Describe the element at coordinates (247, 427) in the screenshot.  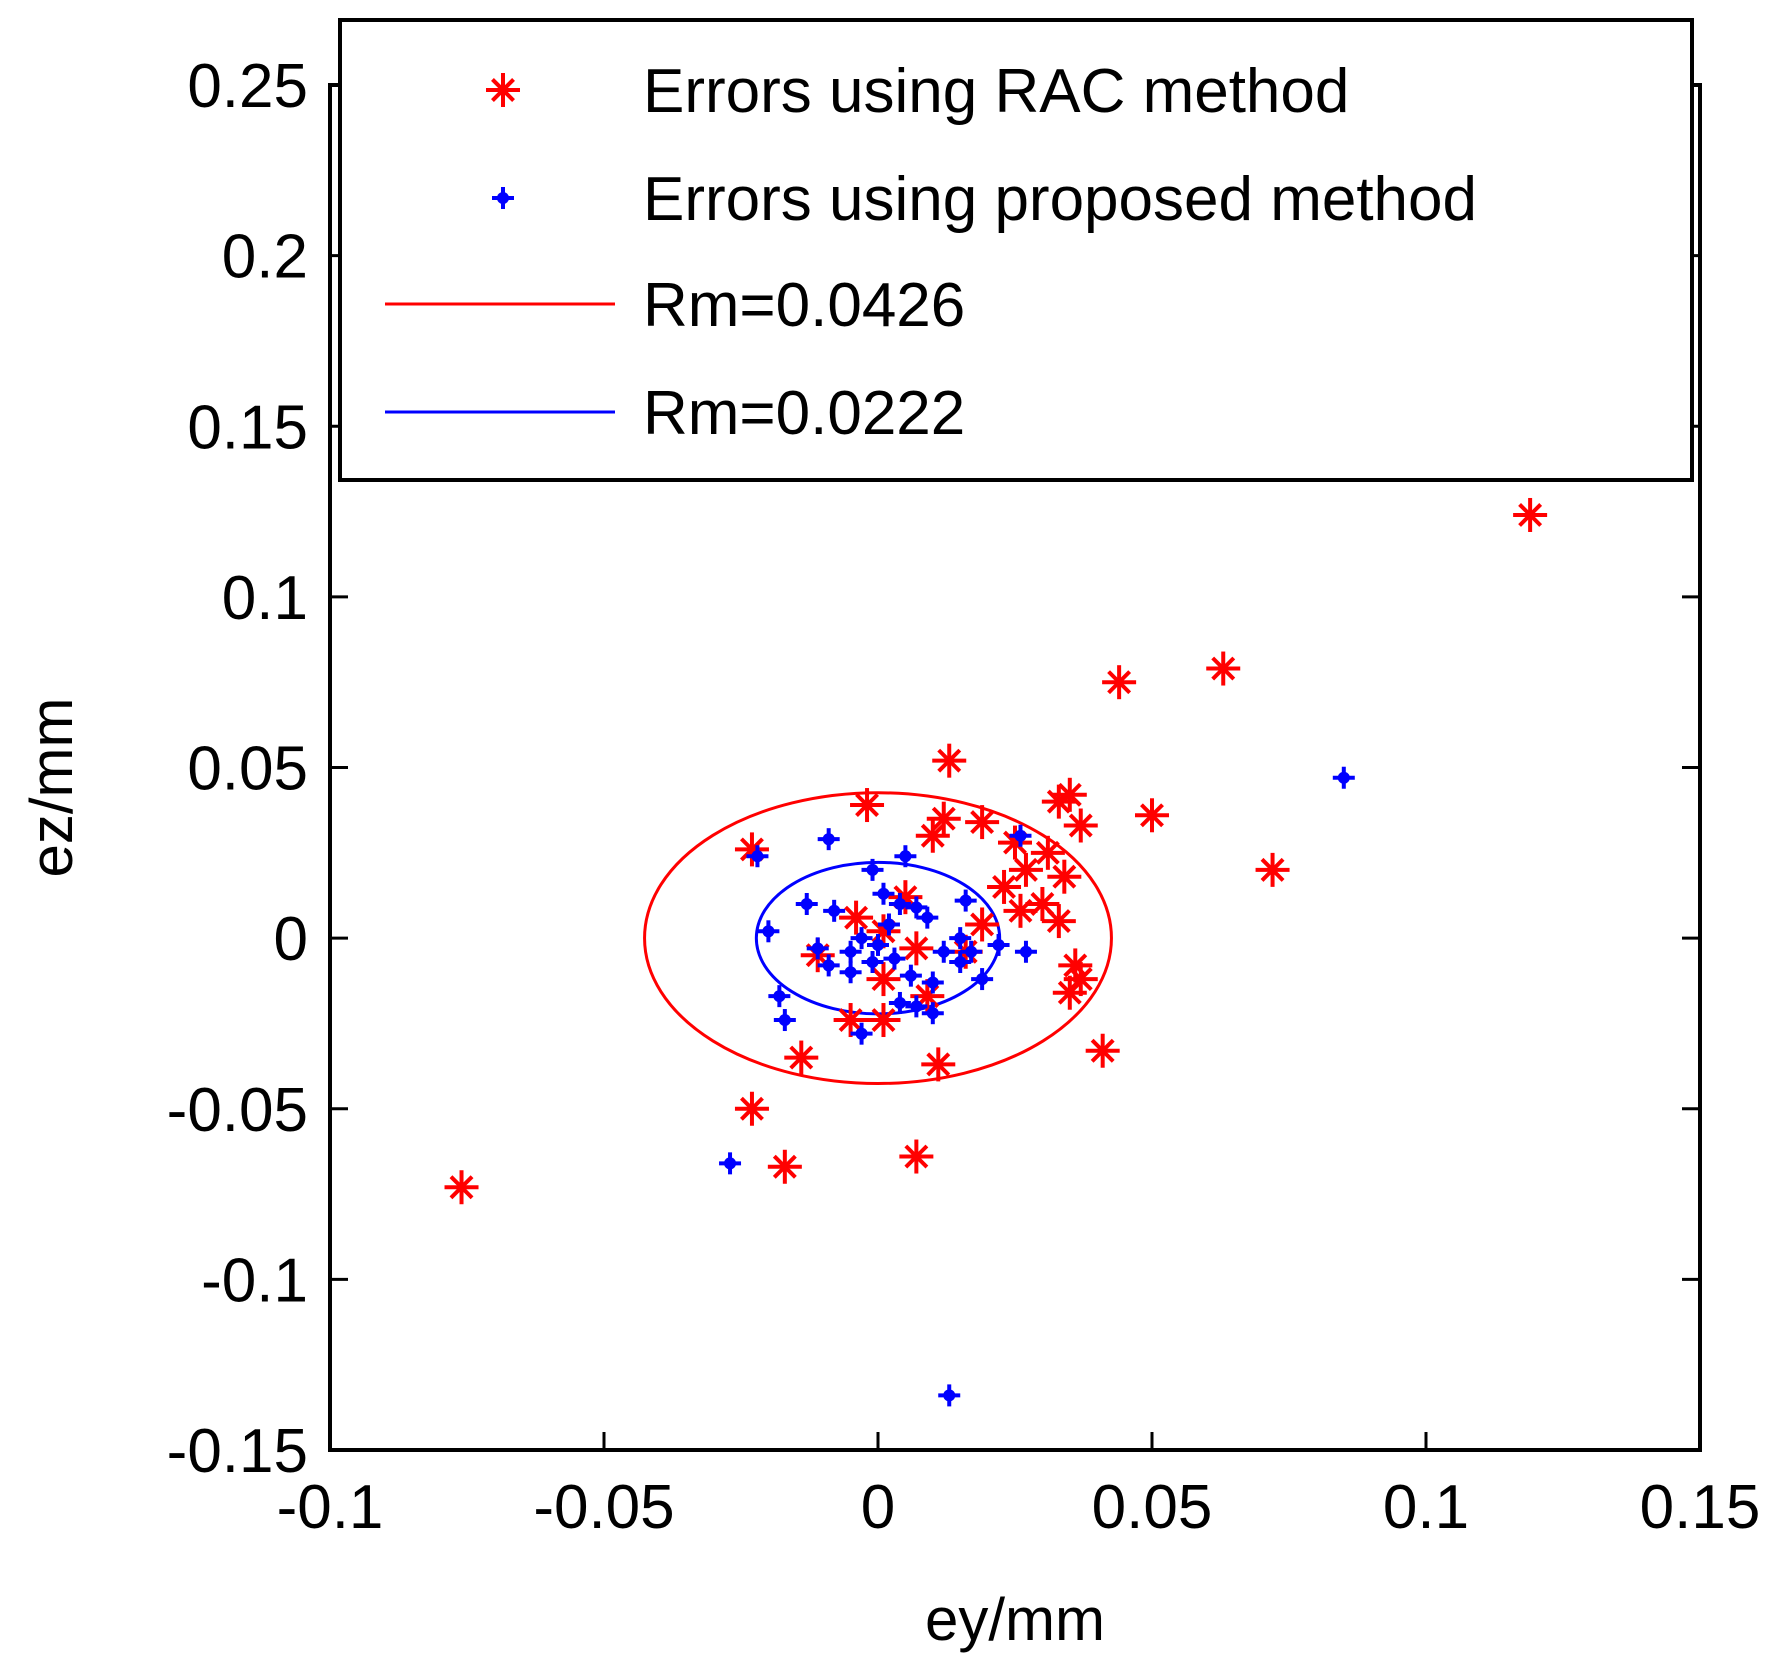
I see `y-tick-label: 0.15` at that location.